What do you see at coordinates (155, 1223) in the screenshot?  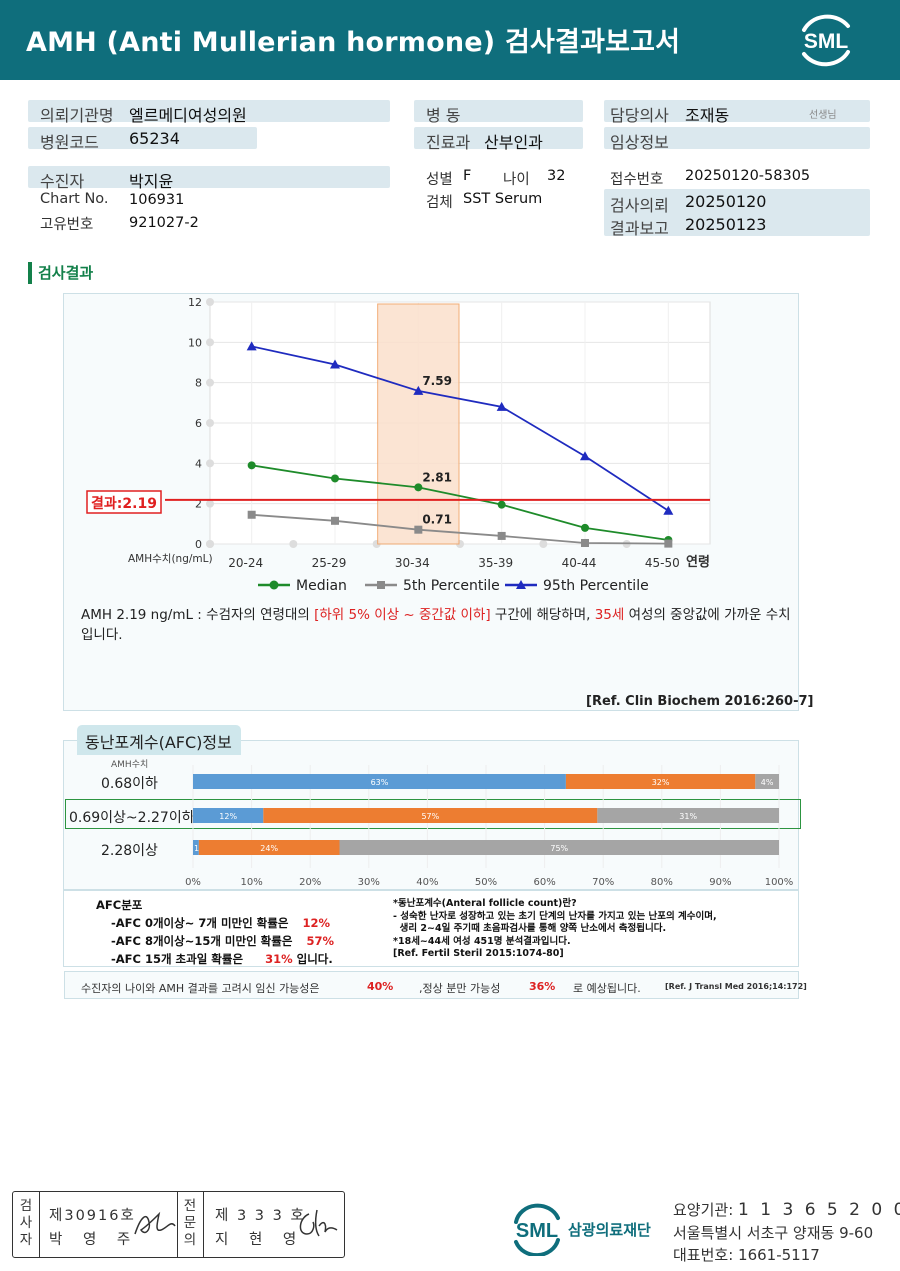 I see `tester-signature-icon` at bounding box center [155, 1223].